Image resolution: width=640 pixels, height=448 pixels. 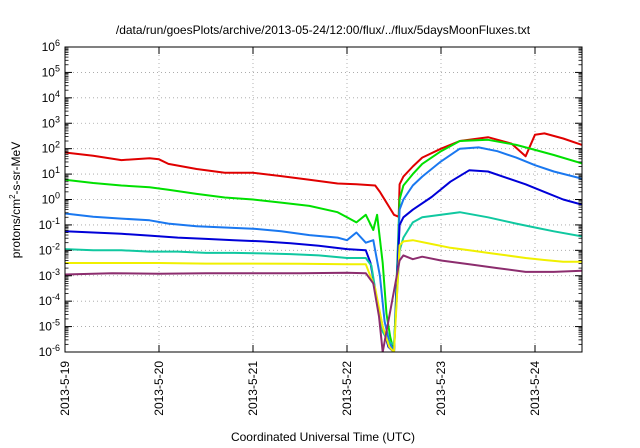 What do you see at coordinates (57, 170) in the screenshot?
I see `y-tick-label-exp: 1` at bounding box center [57, 170].